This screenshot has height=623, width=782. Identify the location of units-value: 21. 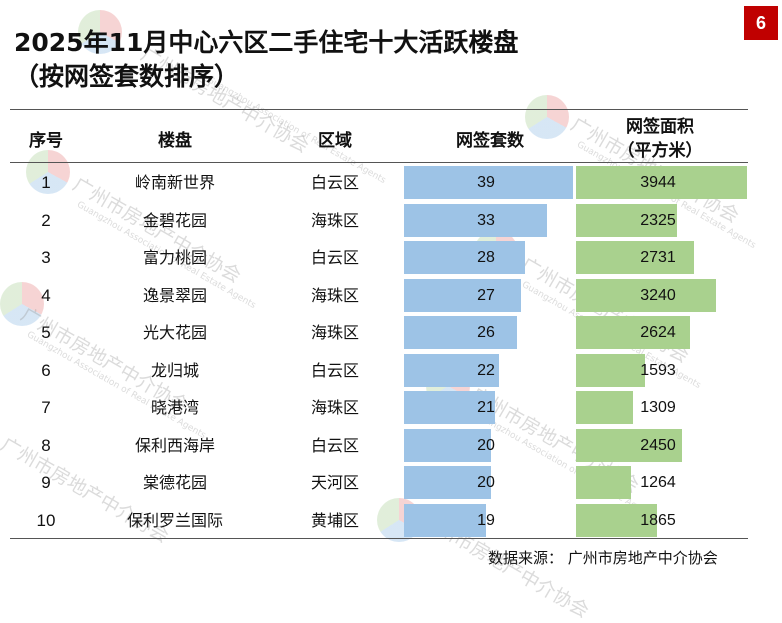
(486, 407).